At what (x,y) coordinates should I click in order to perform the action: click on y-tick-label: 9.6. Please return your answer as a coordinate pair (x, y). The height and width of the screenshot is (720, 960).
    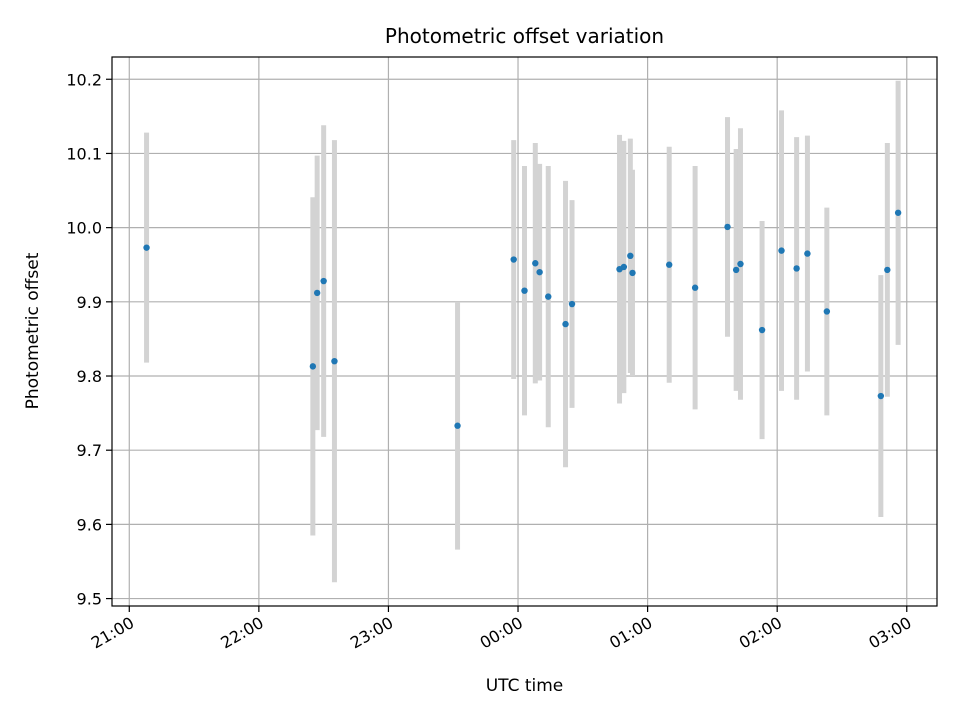
    Looking at the image, I should click on (89, 524).